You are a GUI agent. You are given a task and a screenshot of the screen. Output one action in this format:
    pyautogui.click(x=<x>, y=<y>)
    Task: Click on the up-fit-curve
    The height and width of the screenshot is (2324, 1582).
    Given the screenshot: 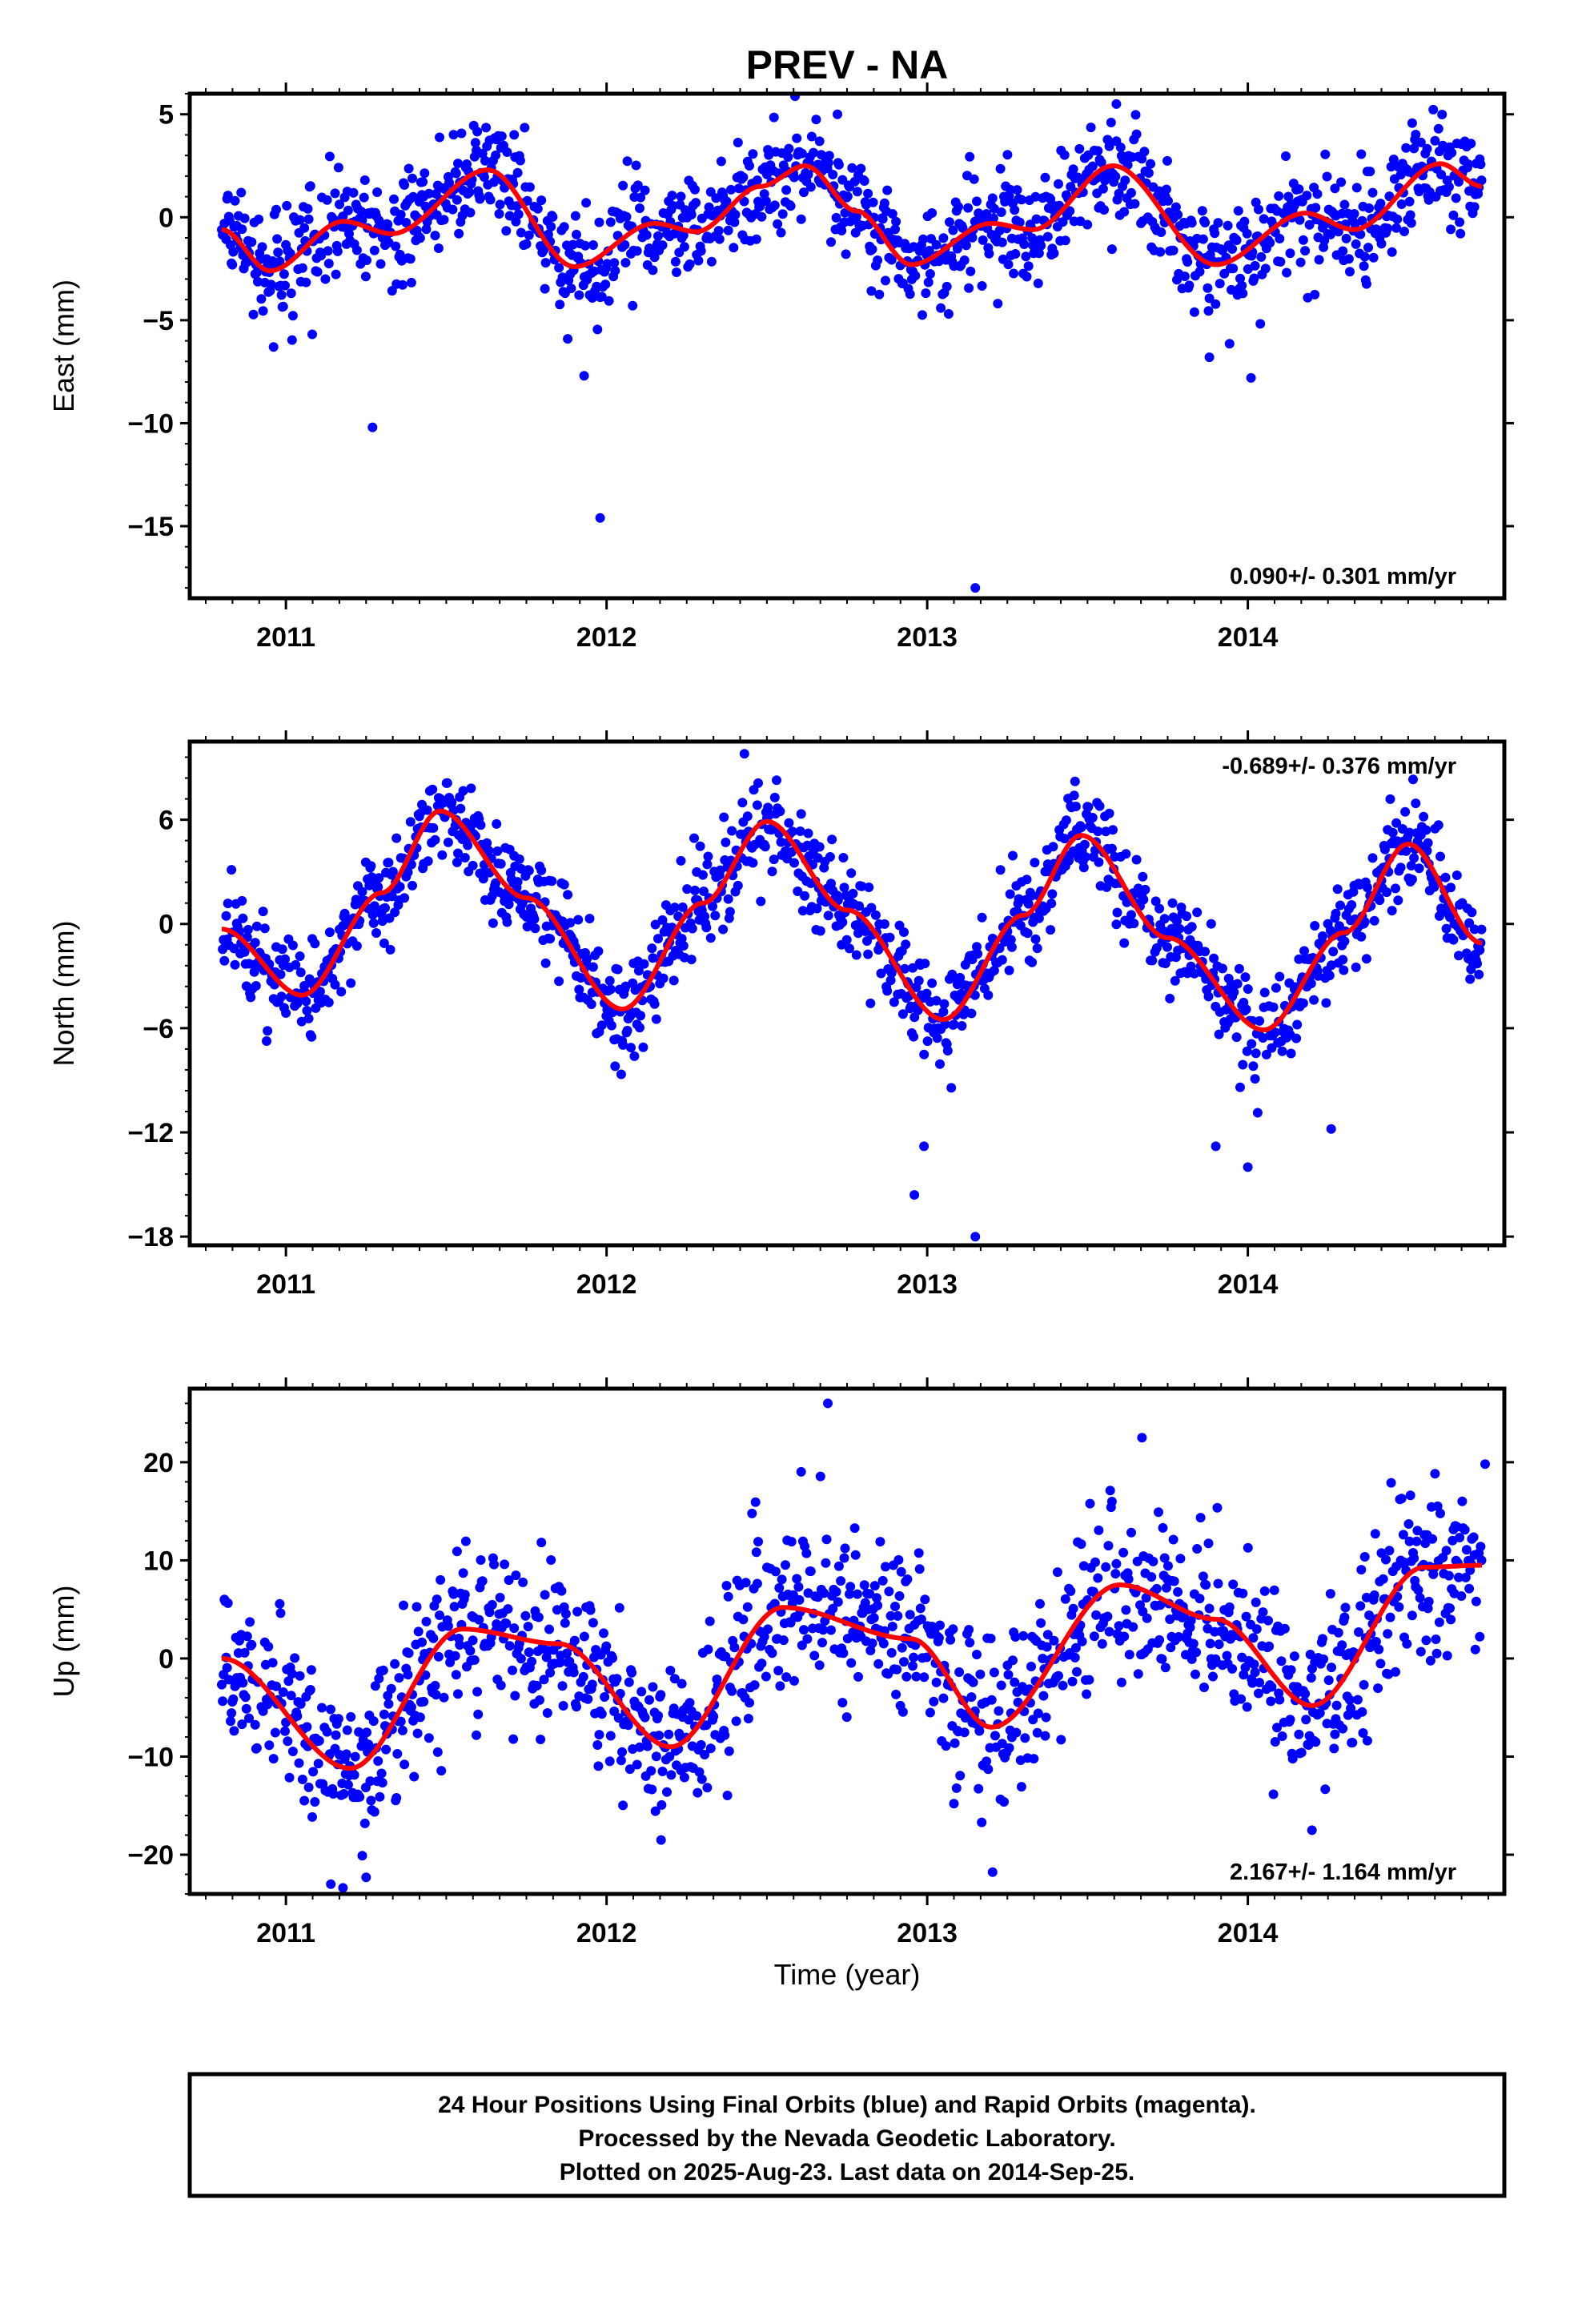 What is the action you would take?
    pyautogui.click(x=852, y=1666)
    